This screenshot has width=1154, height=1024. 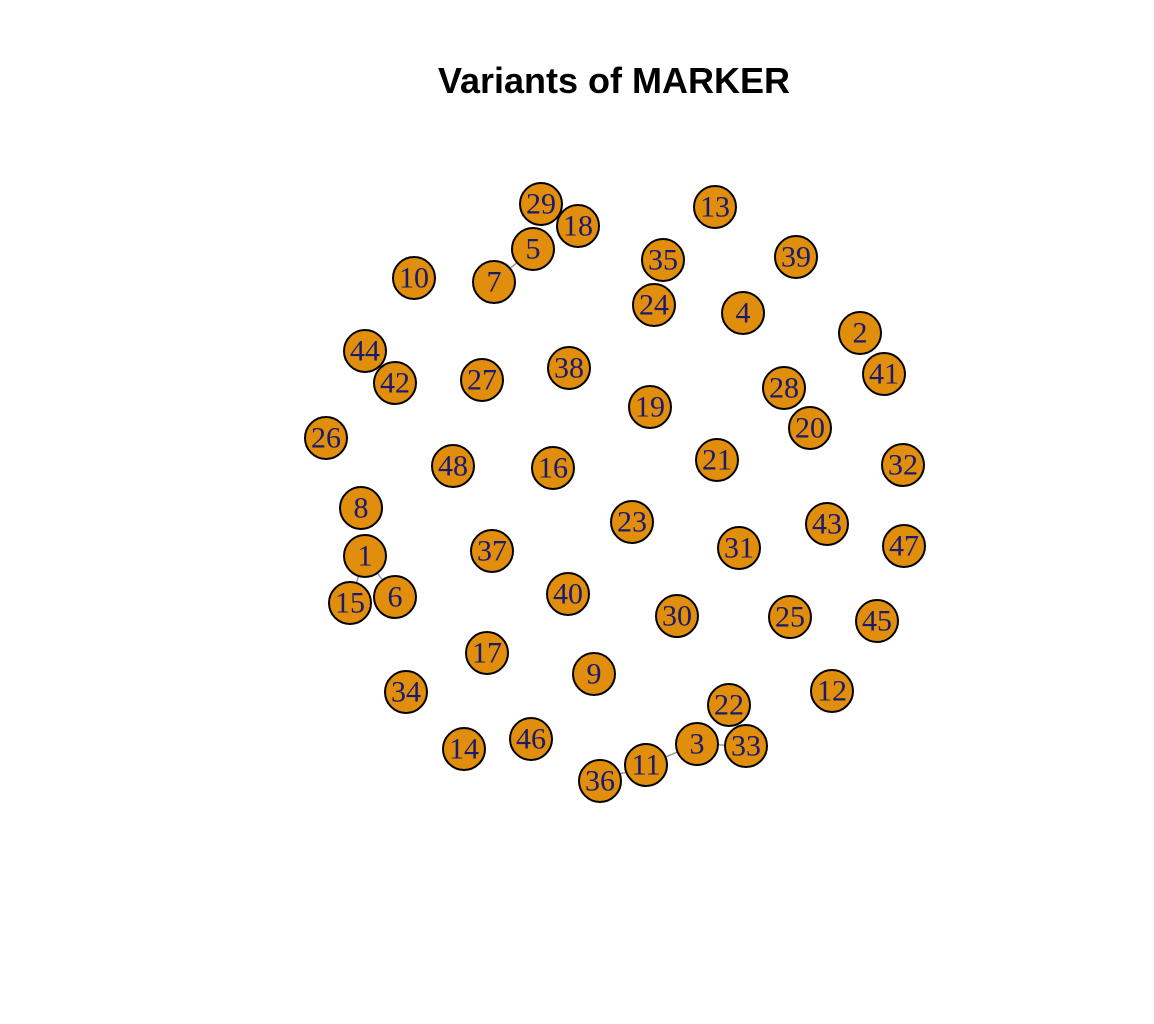 I want to click on node-label: 27, so click(x=482, y=380).